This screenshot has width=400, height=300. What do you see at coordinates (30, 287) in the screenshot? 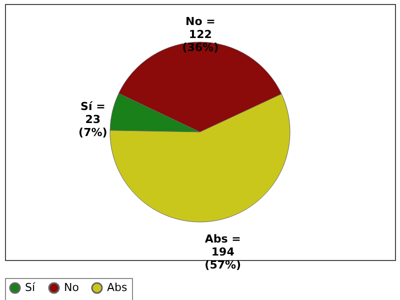
I see `legend-label: Sí` at bounding box center [30, 287].